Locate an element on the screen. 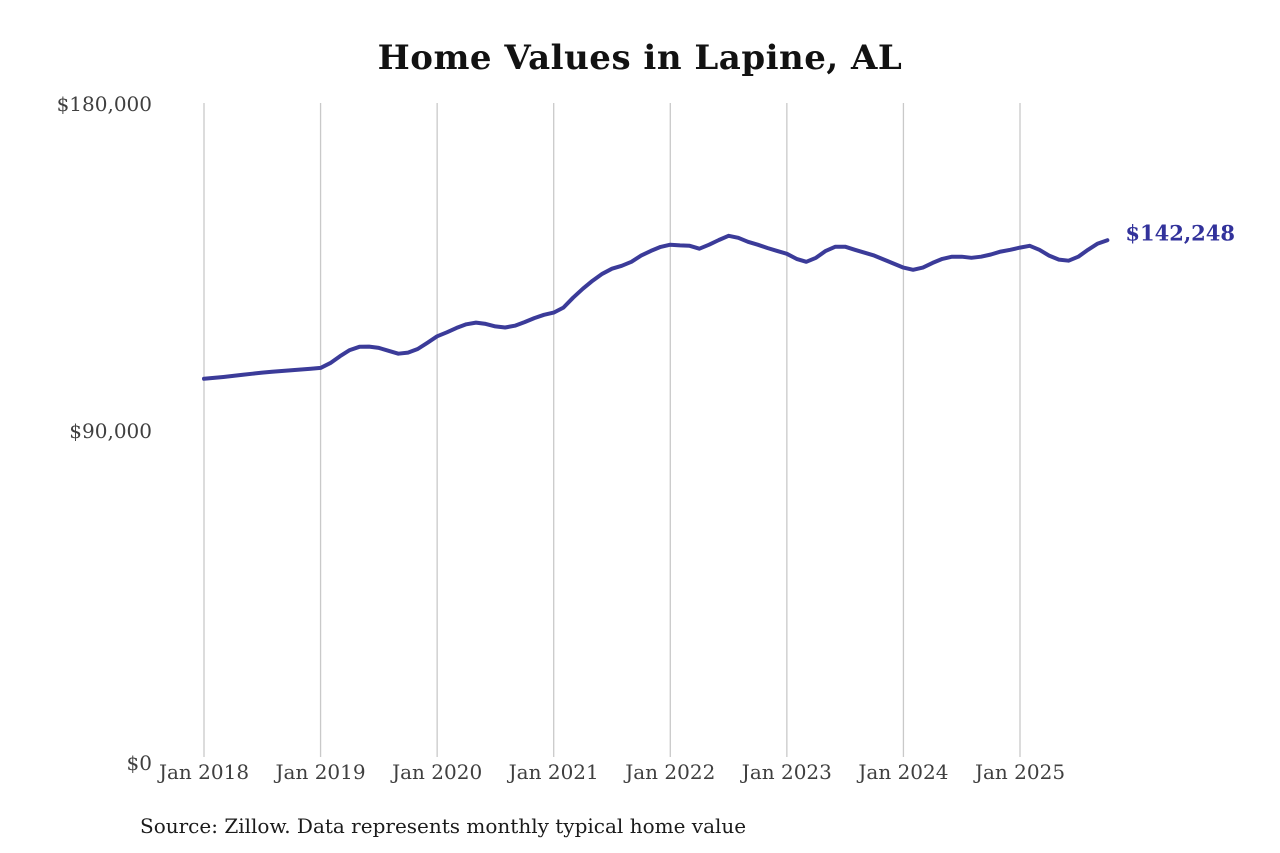  x-axis-tick-label: Jan 2023 is located at coordinates (786, 772).